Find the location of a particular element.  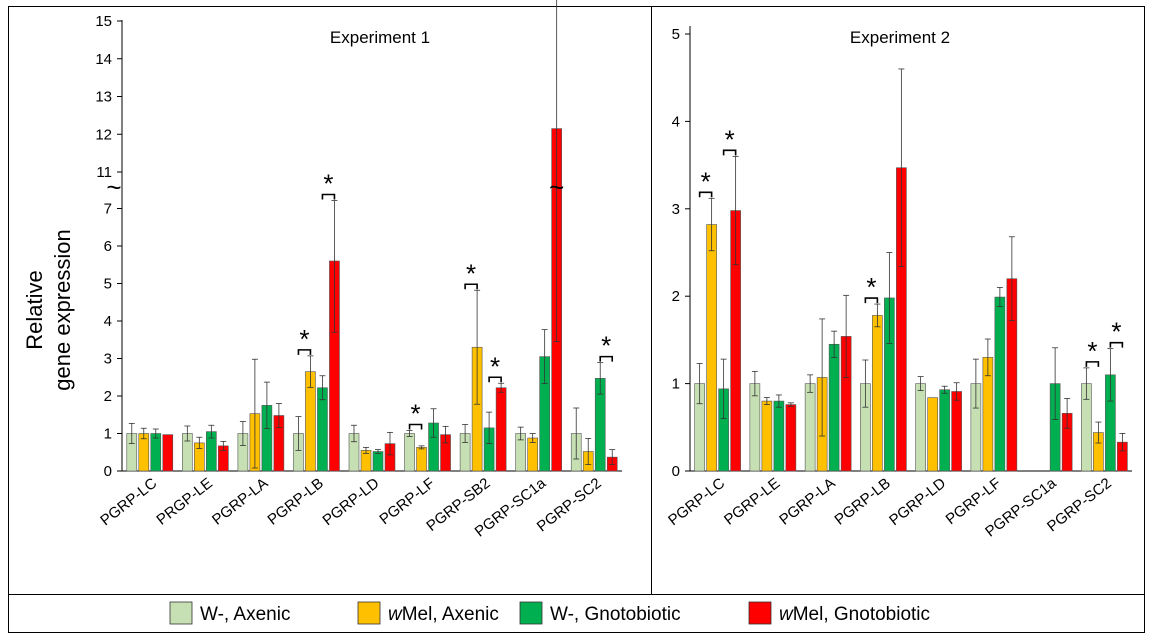

bar-wmel-axenic-pgrp-sc1a is located at coordinates (532, 454).